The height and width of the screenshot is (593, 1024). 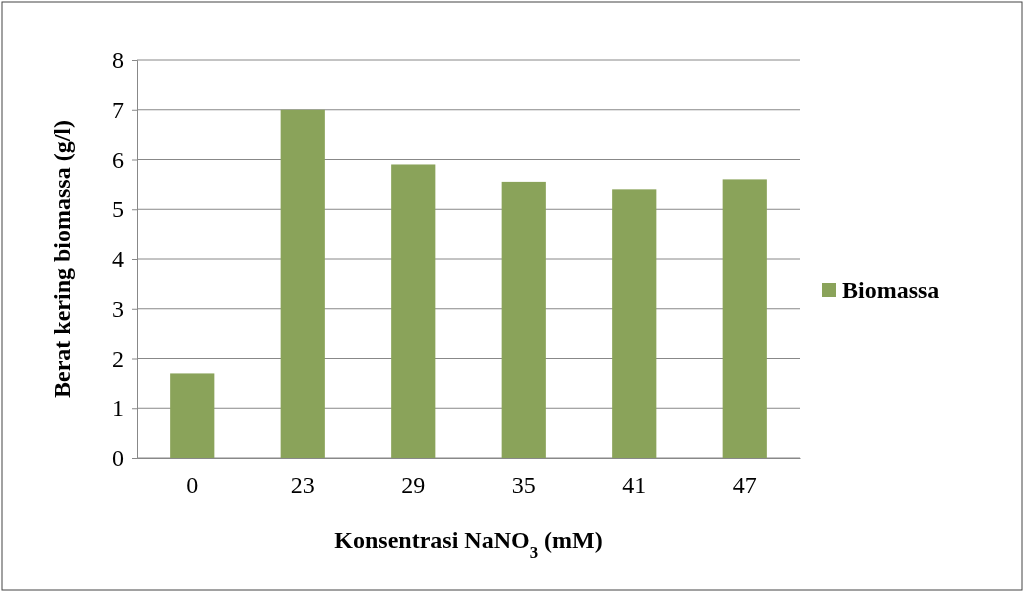 What do you see at coordinates (118, 408) in the screenshot?
I see `y-tick-label: 1` at bounding box center [118, 408].